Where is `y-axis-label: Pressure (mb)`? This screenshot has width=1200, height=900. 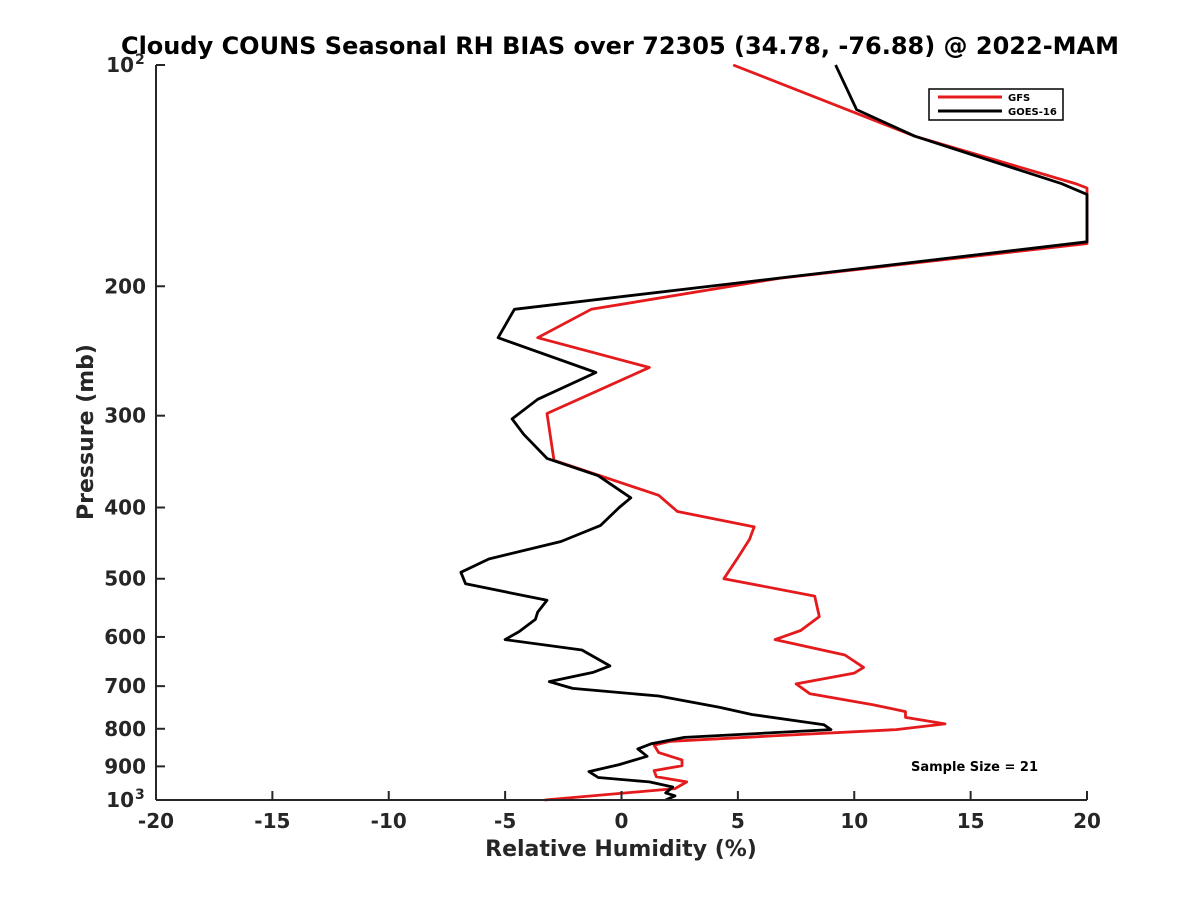 y-axis-label: Pressure (mb) is located at coordinates (86, 432).